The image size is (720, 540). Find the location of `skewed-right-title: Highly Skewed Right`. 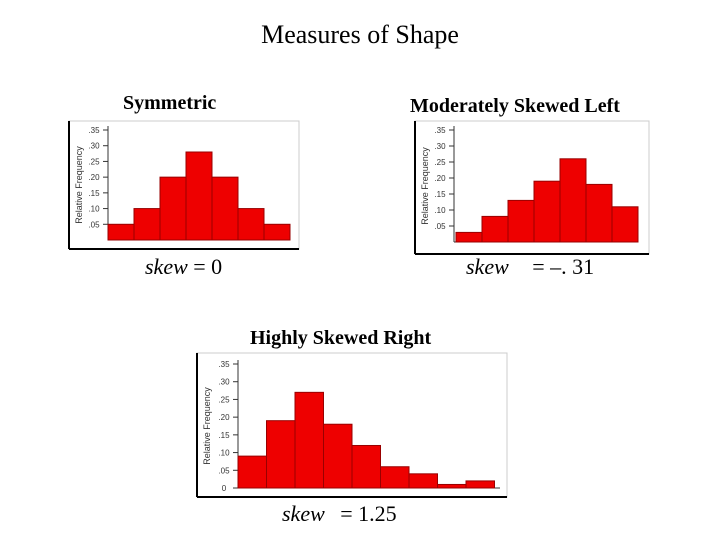

skewed-right-title: Highly Skewed Right is located at coordinates (341, 338).